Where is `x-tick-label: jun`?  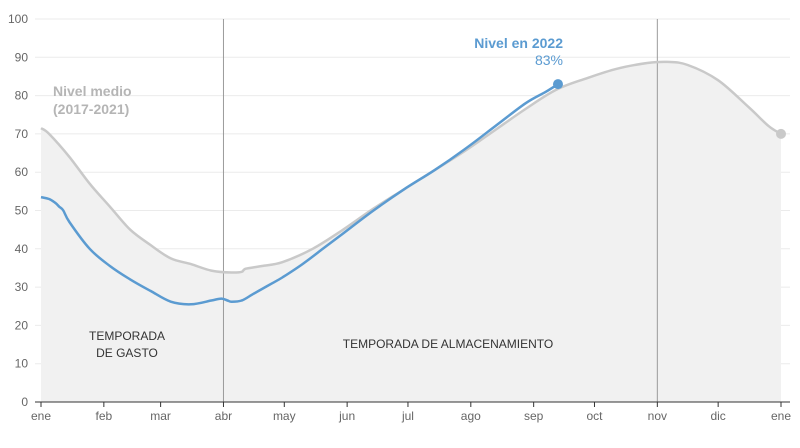
x-tick-label: jun is located at coordinates (346, 416).